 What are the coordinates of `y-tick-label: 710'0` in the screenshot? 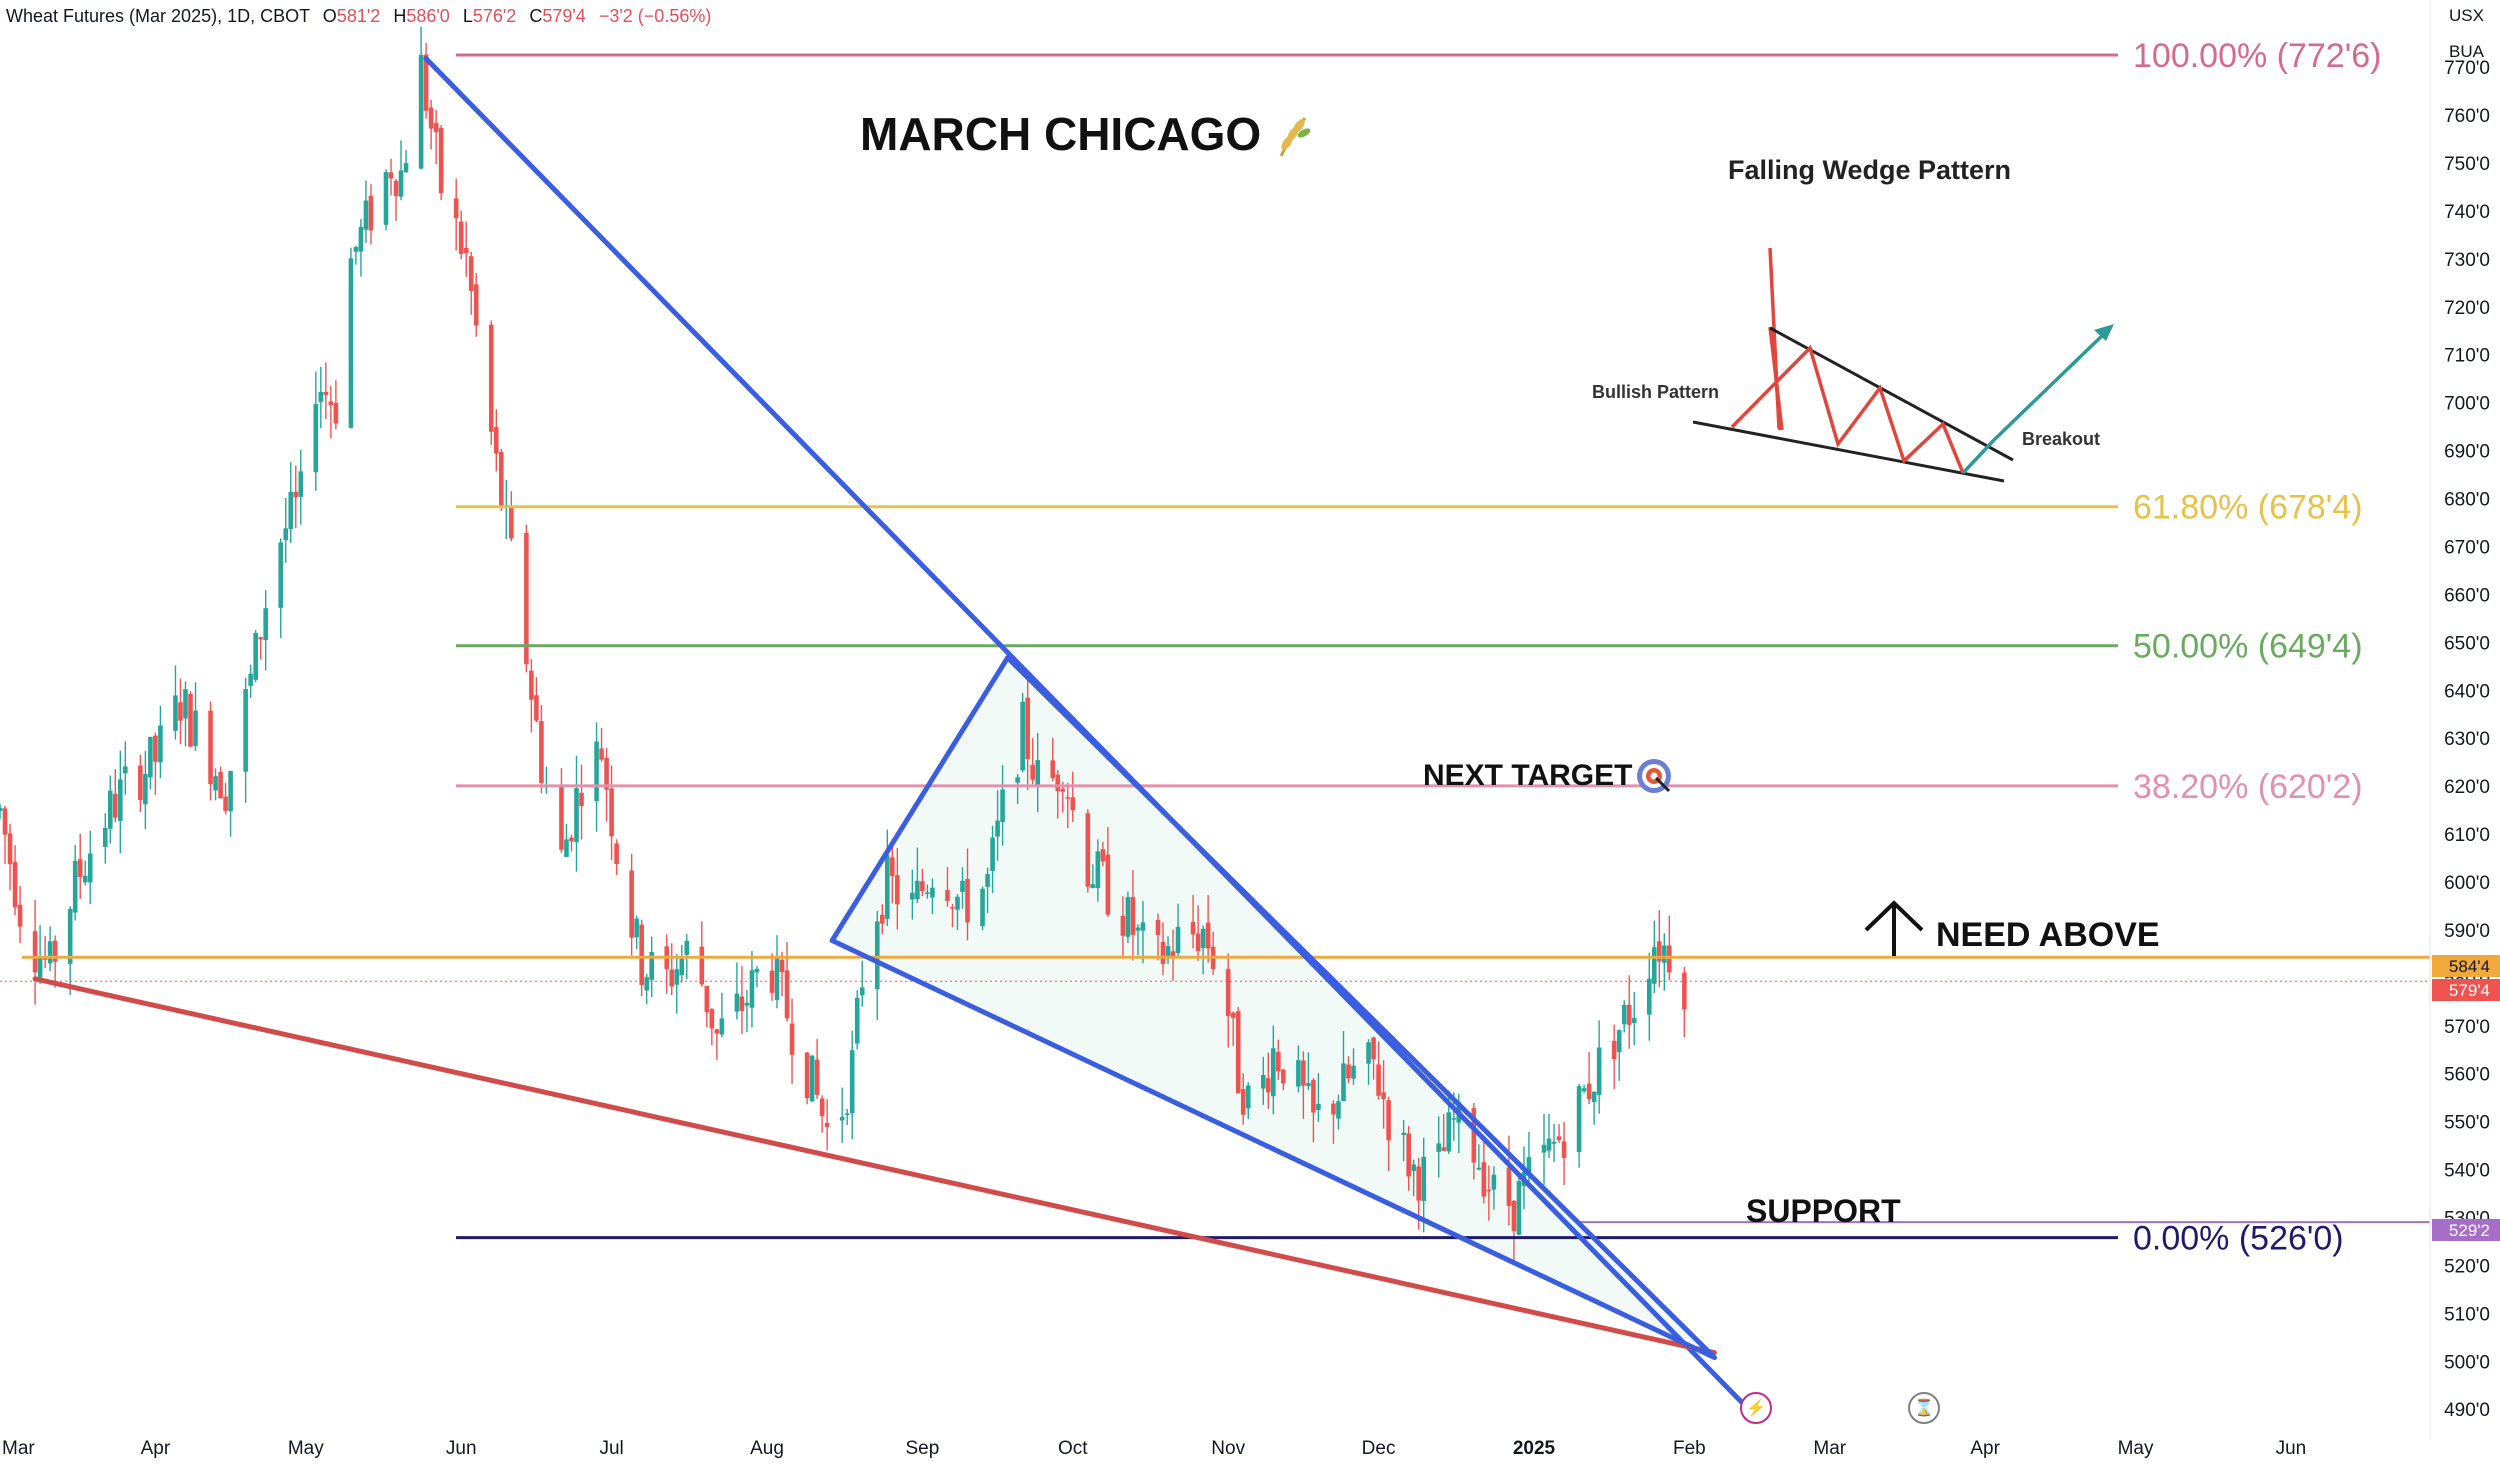 It's located at (2467, 356).